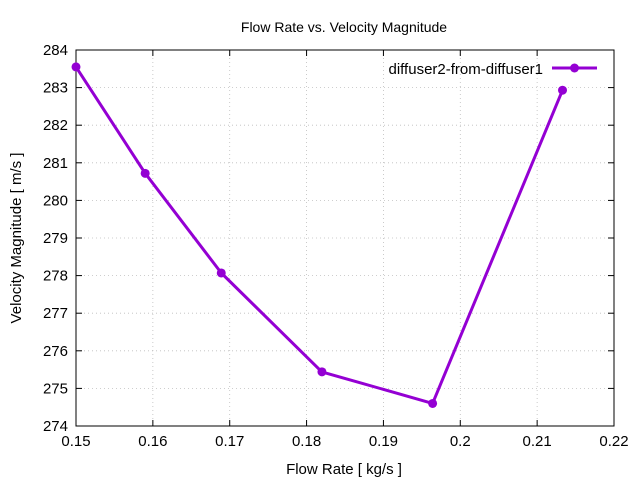 This screenshot has width=640, height=480. What do you see at coordinates (465, 69) in the screenshot?
I see `legend-label: diffuser2-from-diffuser1` at bounding box center [465, 69].